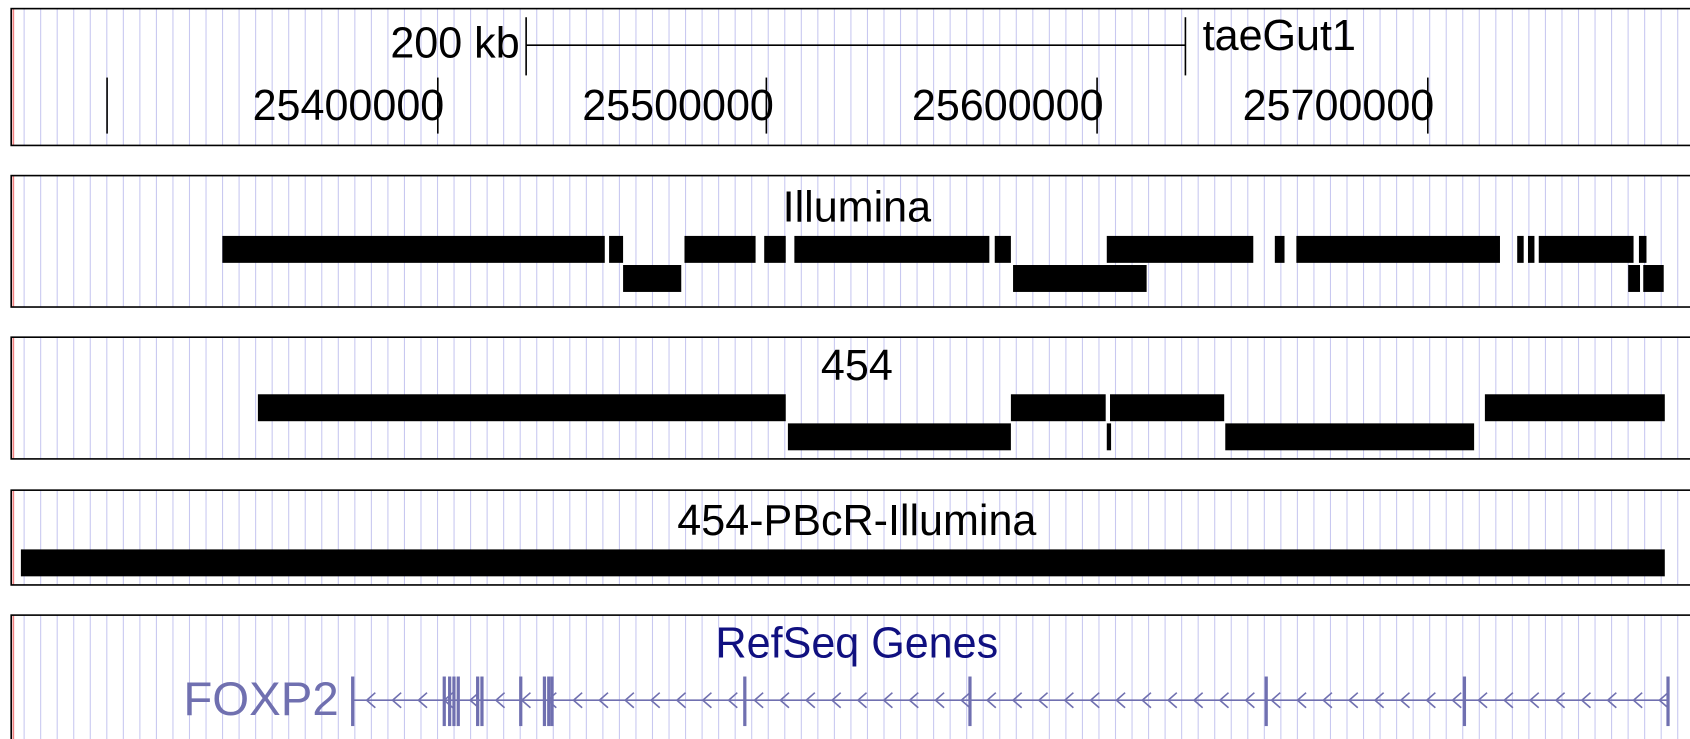  Describe the element at coordinates (857, 644) in the screenshot. I see `track-title: RefSeq Genes` at that location.